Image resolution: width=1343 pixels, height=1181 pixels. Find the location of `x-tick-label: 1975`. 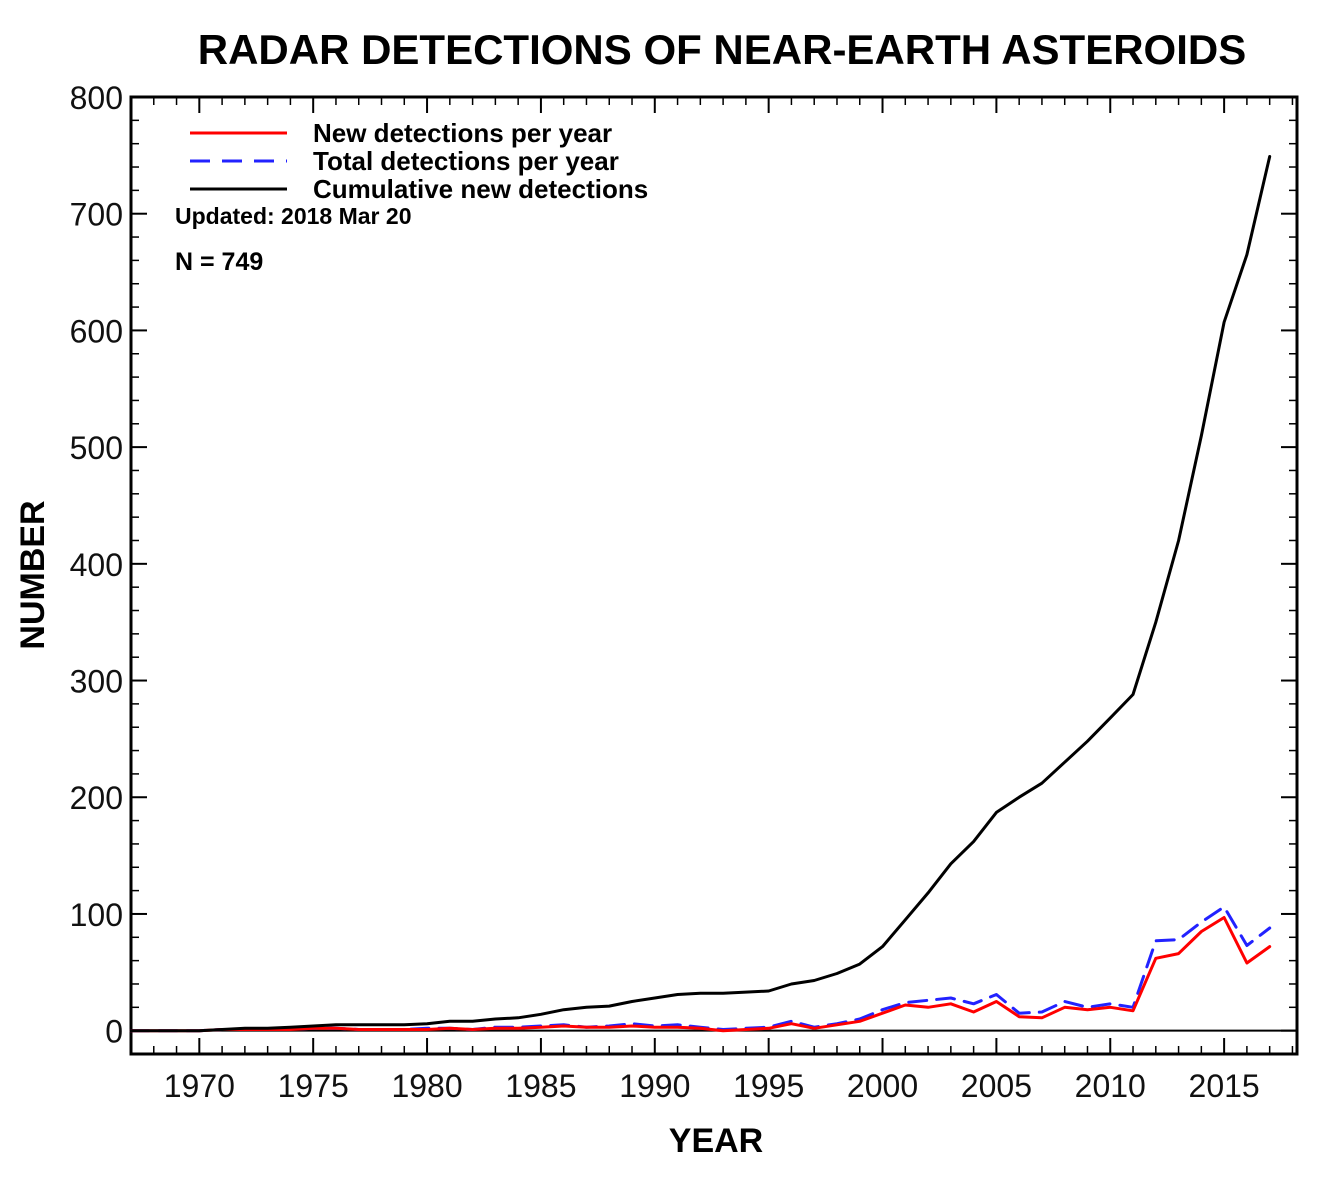

x-tick-label: 1975 is located at coordinates (313, 1086).